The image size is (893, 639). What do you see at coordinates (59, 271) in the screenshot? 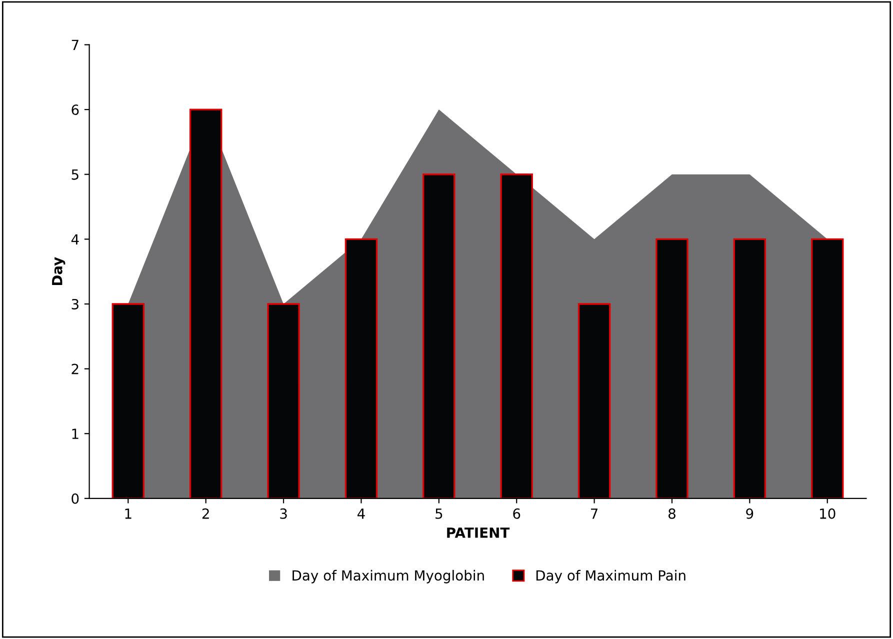
I see `y-axis-title: Day` at bounding box center [59, 271].